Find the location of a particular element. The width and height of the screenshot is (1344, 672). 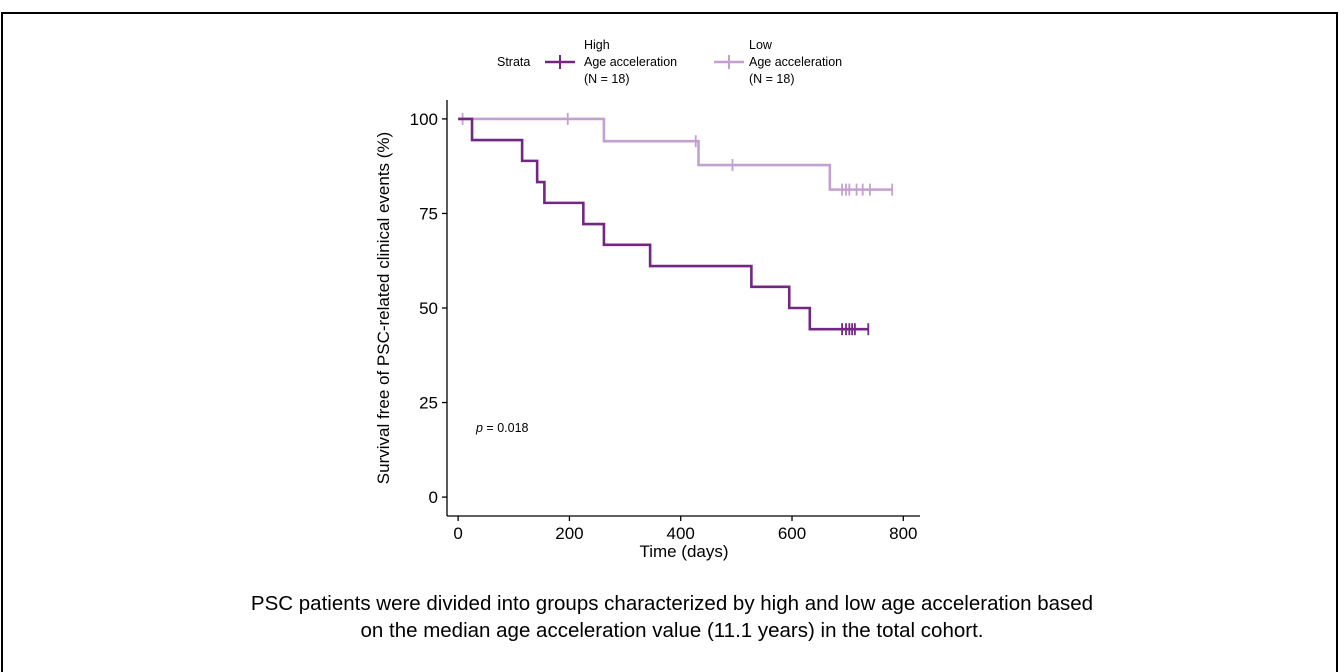

x-axis-label: Time (days) is located at coordinates (683, 551).